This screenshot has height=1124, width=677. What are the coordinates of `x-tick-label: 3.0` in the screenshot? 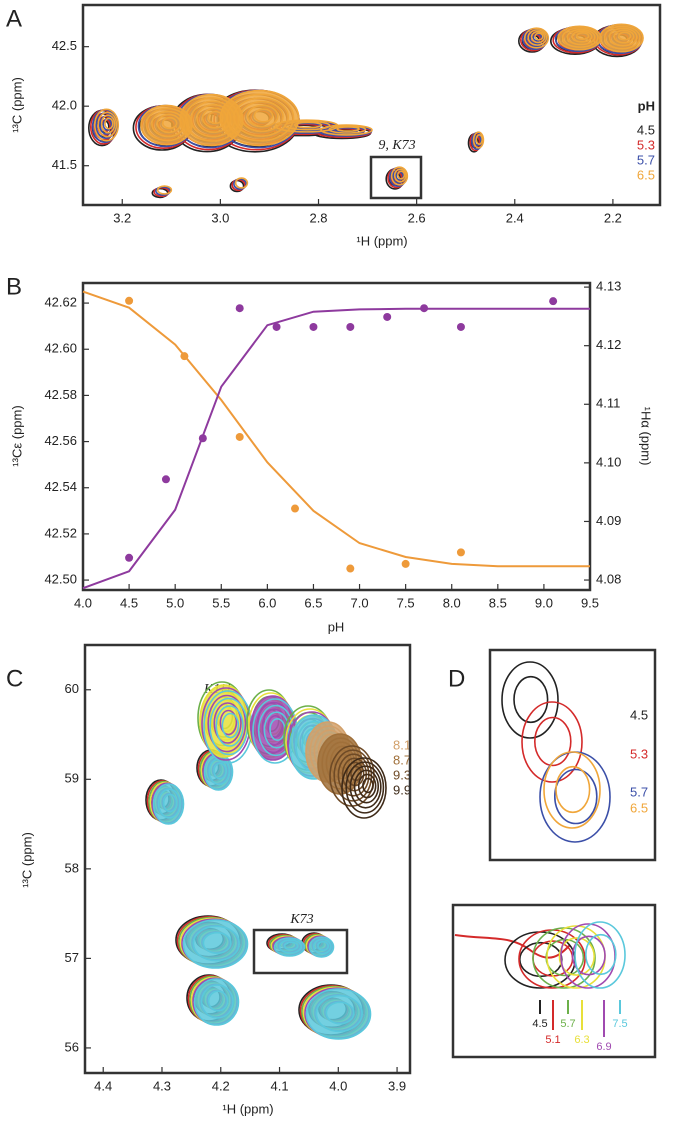 It's located at (220, 217).